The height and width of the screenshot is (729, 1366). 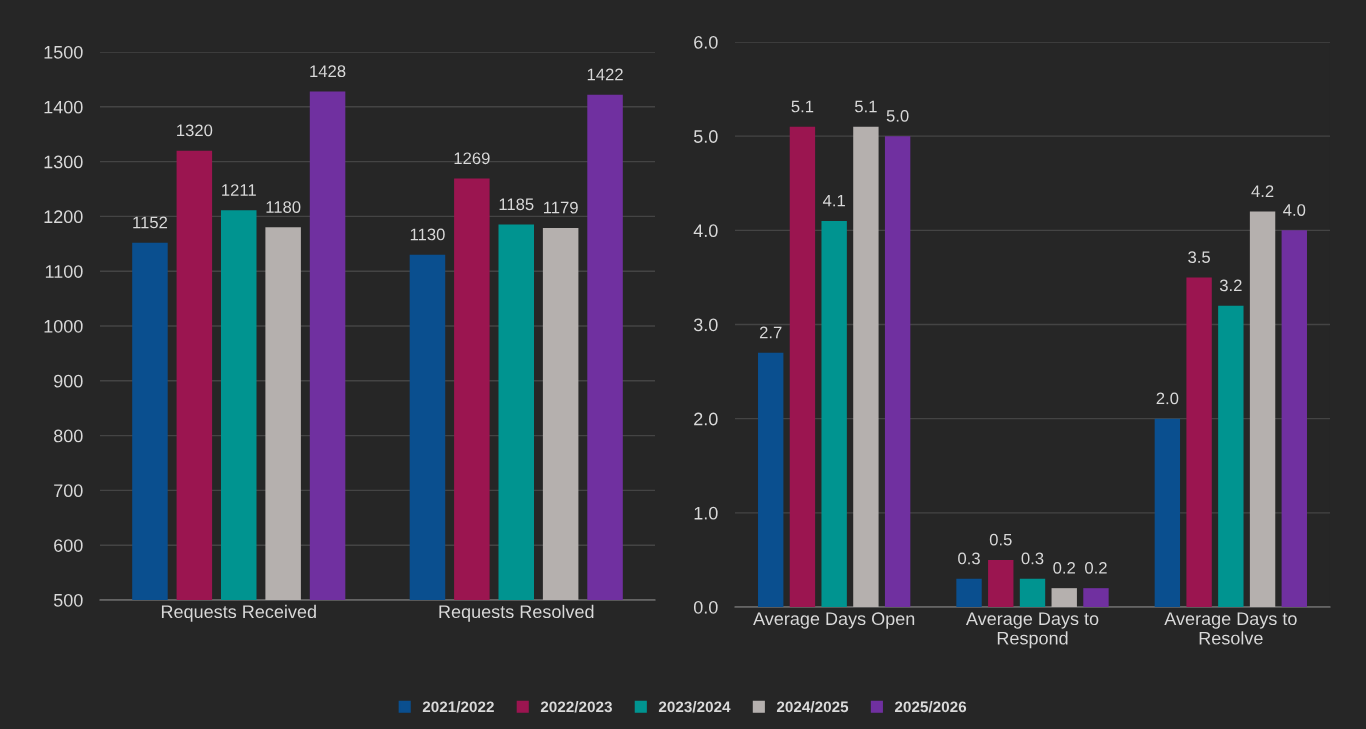 I want to click on data-label: 2.7, so click(x=770, y=332).